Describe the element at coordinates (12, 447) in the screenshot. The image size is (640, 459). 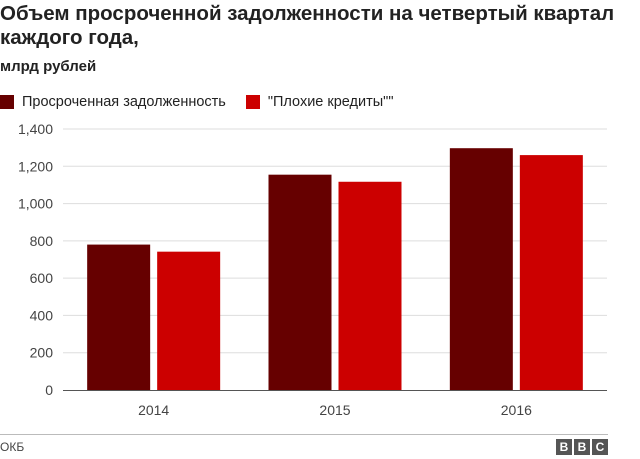
I see `source-label: ОКБ` at that location.